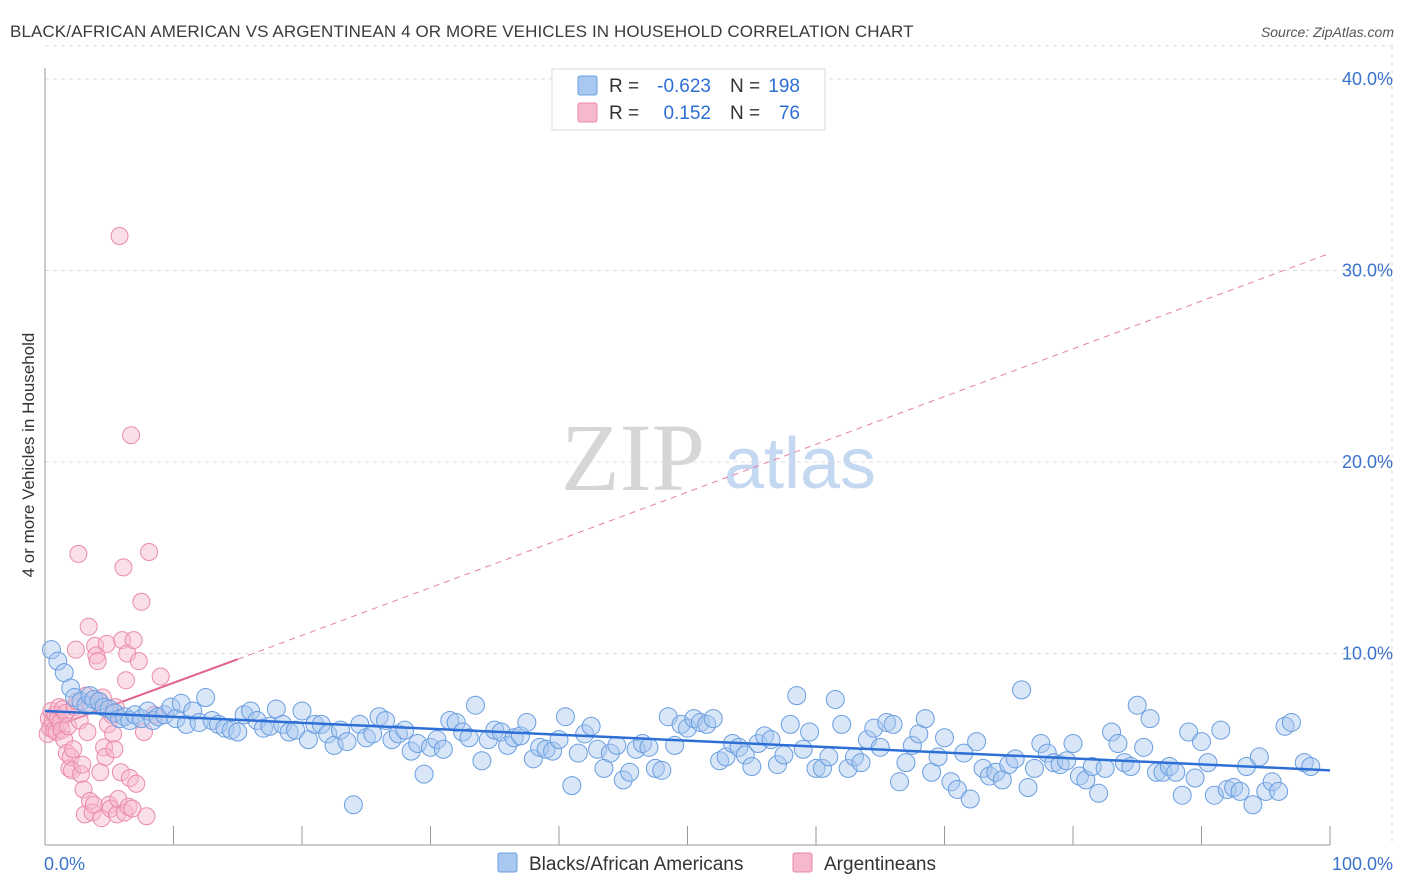  Describe the element at coordinates (745, 86) in the screenshot. I see `legend-n-label-1: N =` at that location.